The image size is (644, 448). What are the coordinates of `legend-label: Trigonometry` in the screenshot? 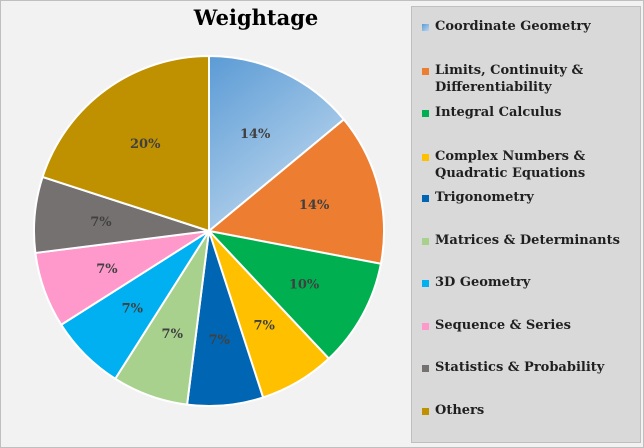 It's located at (535, 197).